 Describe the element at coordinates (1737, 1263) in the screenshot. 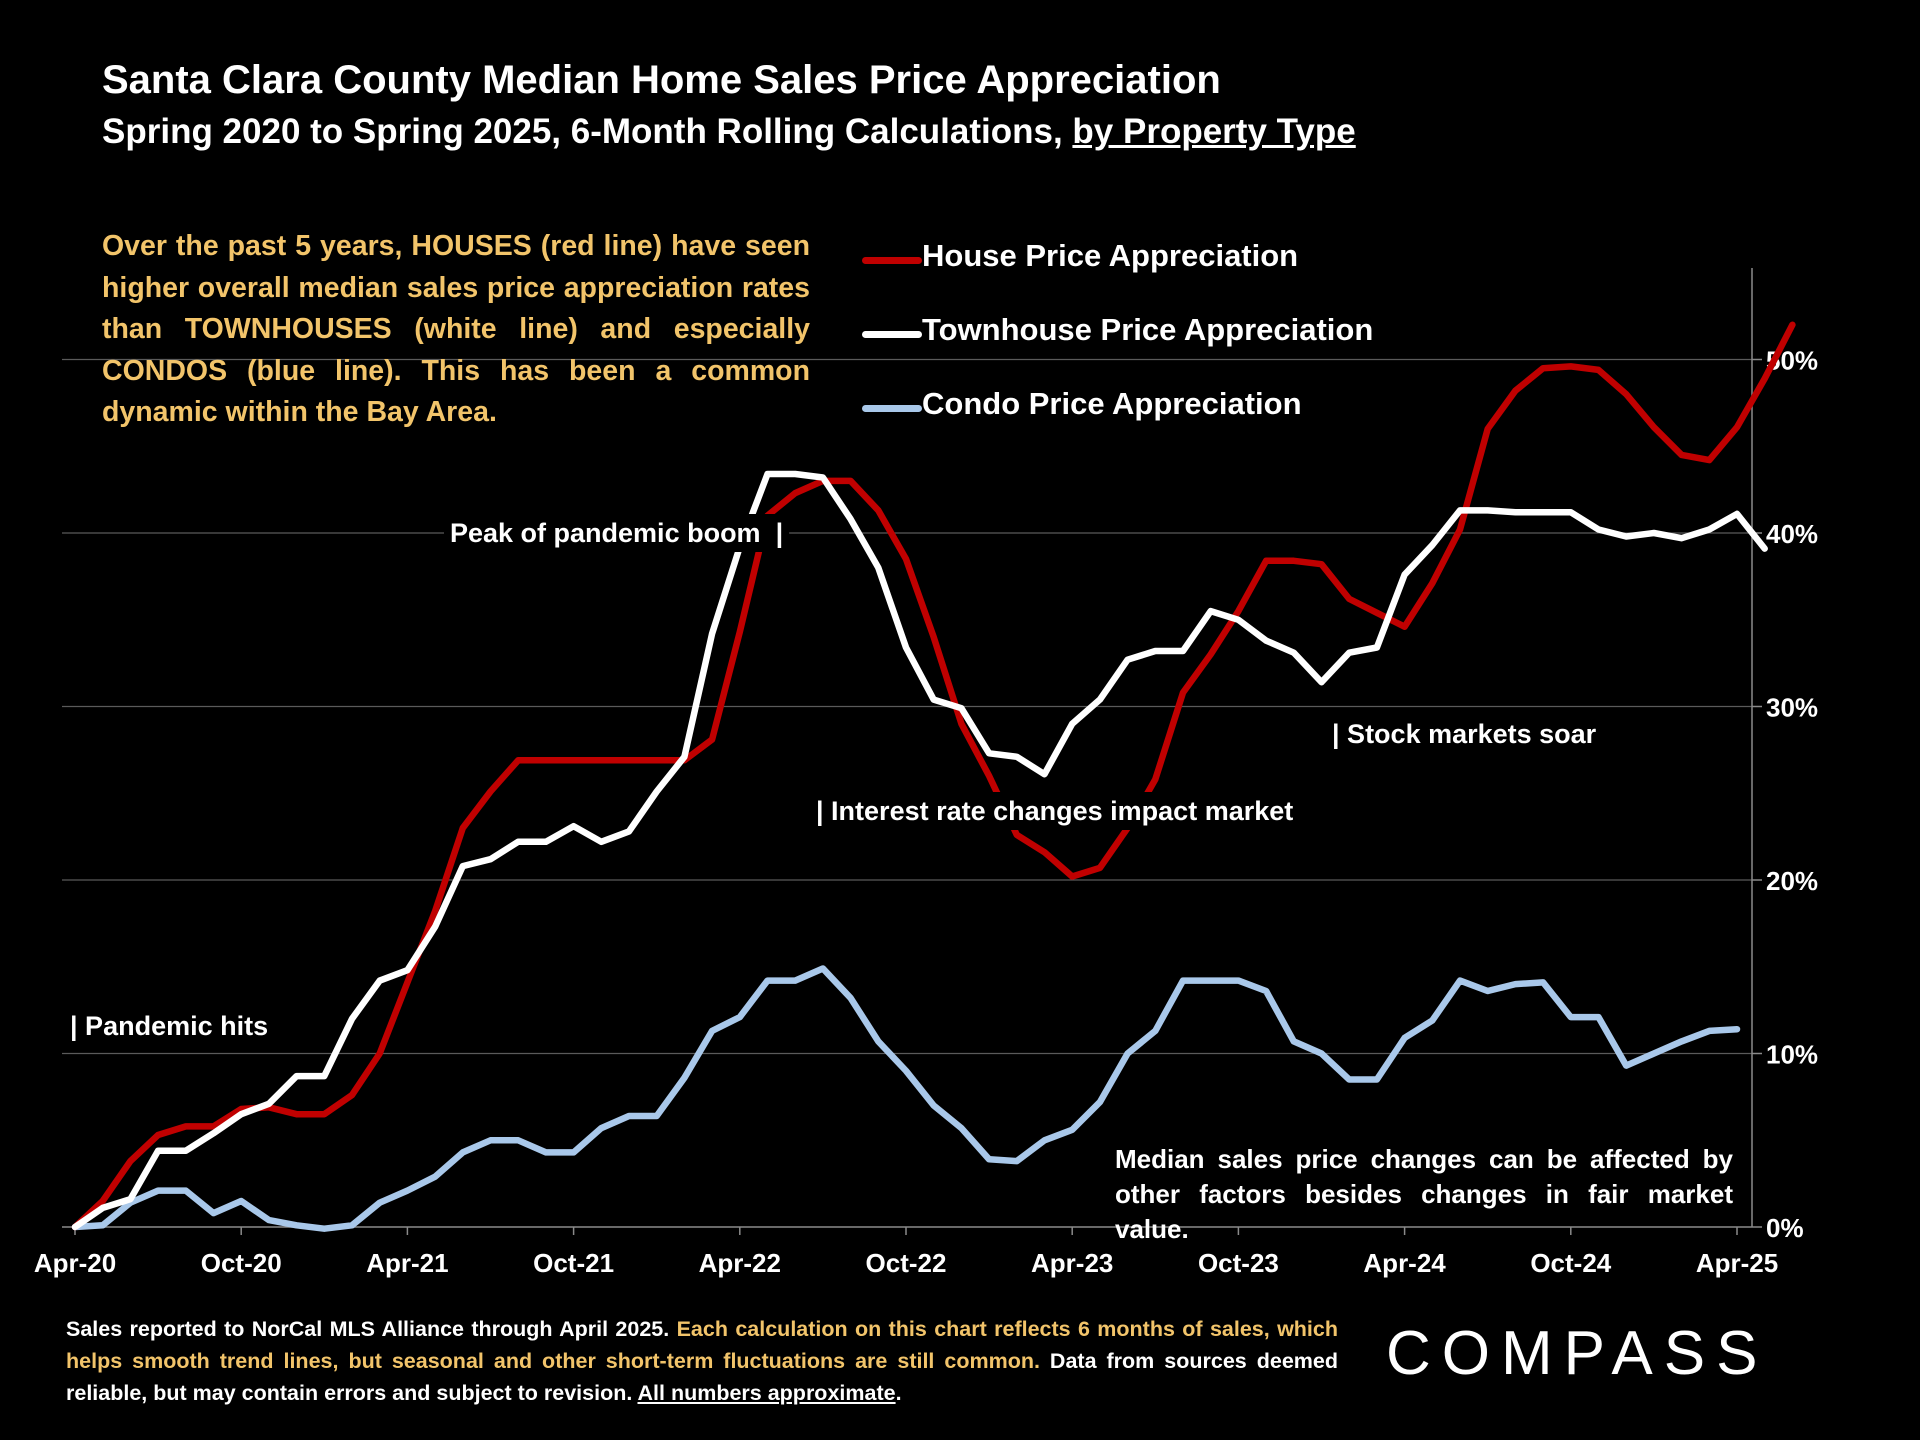

I see `x-tick-label: Apr-25` at that location.